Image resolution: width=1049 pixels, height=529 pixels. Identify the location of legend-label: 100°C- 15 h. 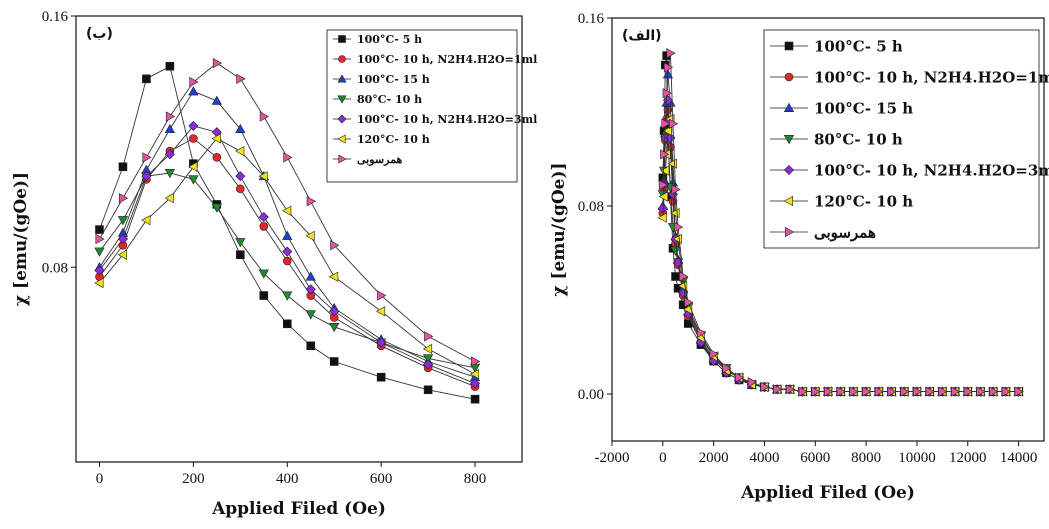
(863, 108).